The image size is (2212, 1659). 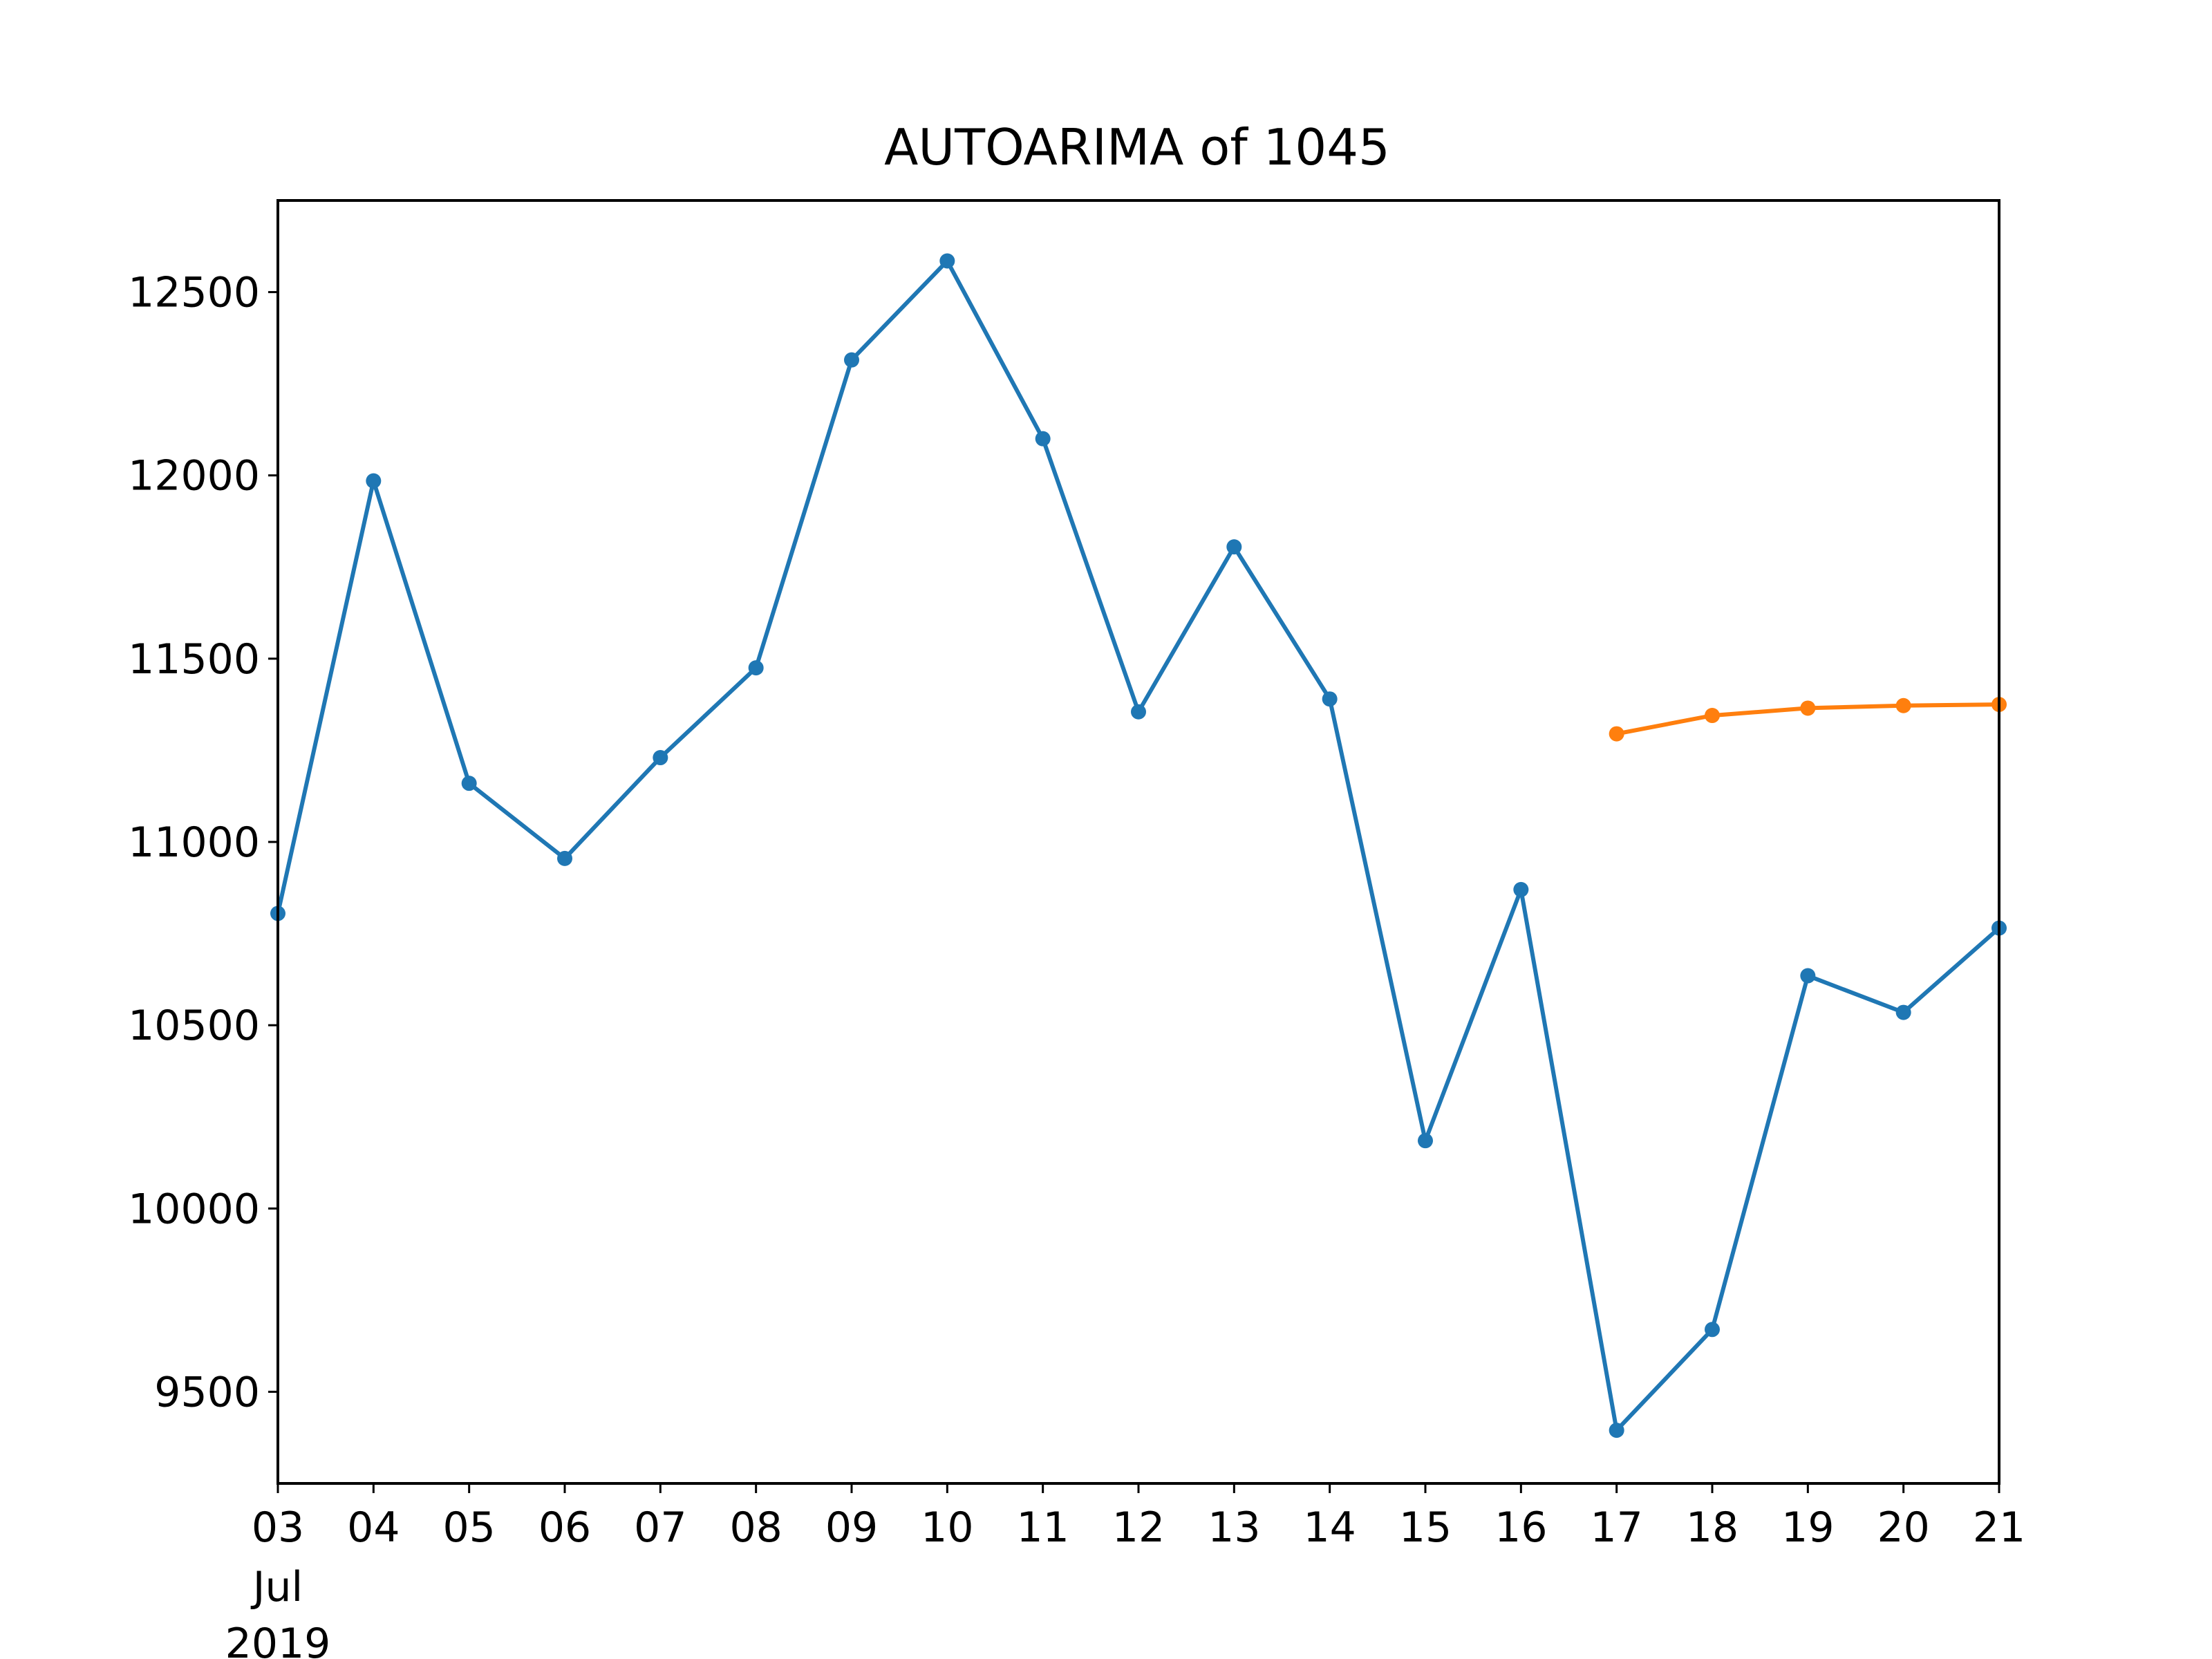 I want to click on x-tick-sublabel: Jul, so click(x=276, y=1587).